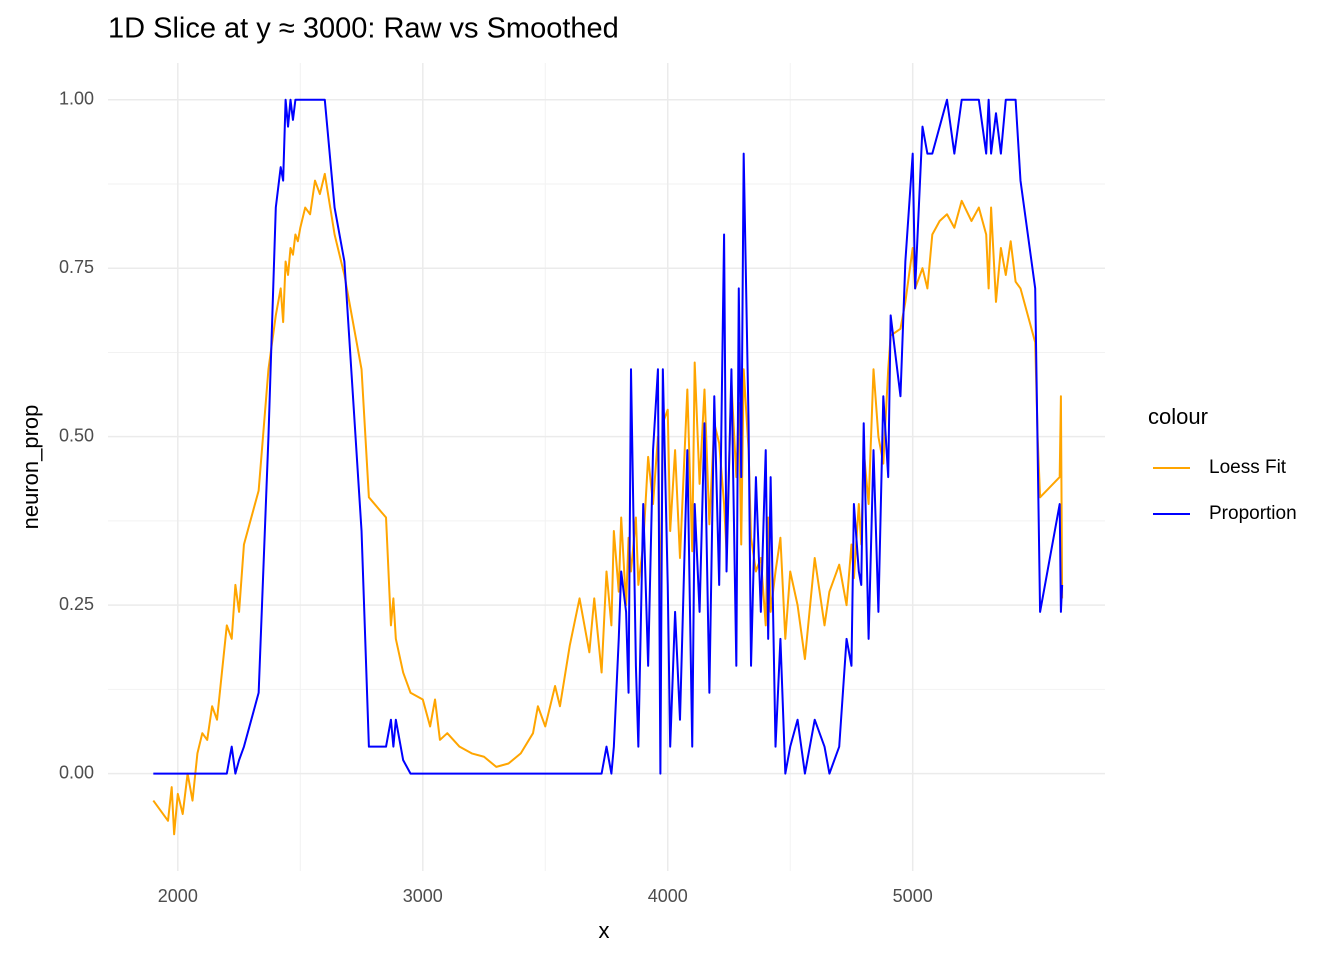 This screenshot has width=1344, height=965. What do you see at coordinates (1178, 416) in the screenshot?
I see `legend-title: colour` at bounding box center [1178, 416].